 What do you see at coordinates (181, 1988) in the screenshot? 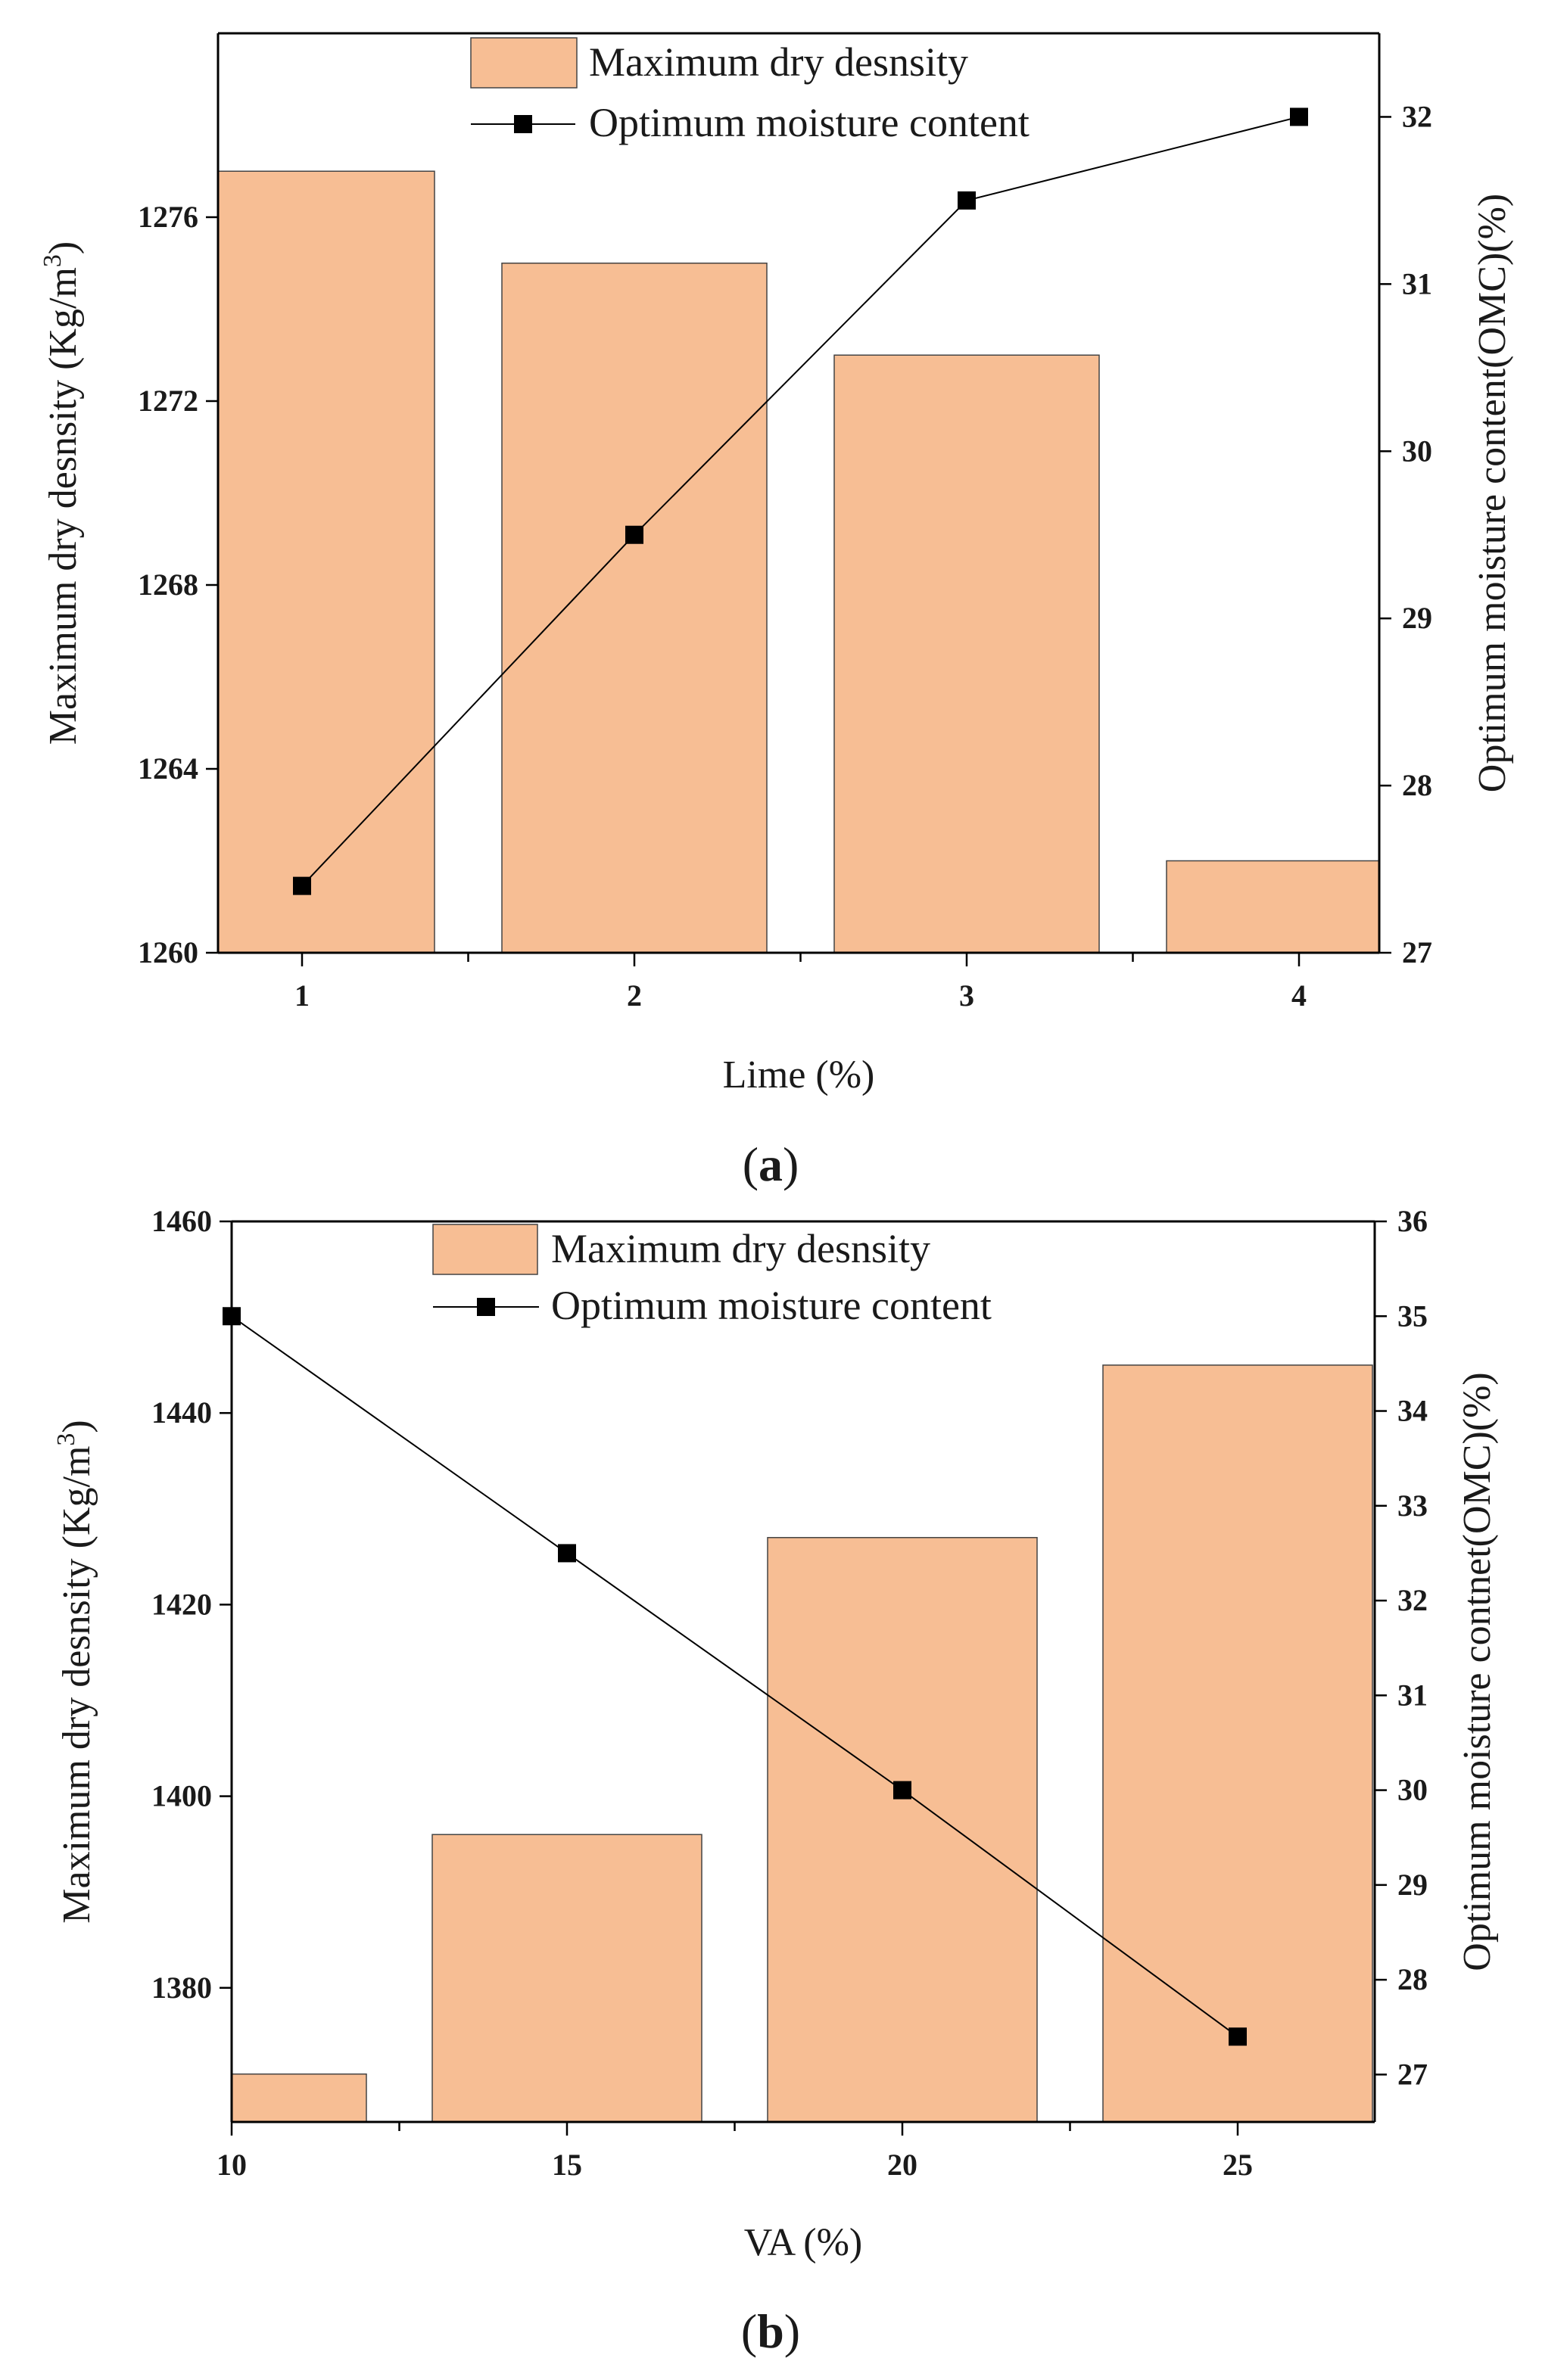
I see `left-y-tick-label: 1380` at bounding box center [181, 1988].